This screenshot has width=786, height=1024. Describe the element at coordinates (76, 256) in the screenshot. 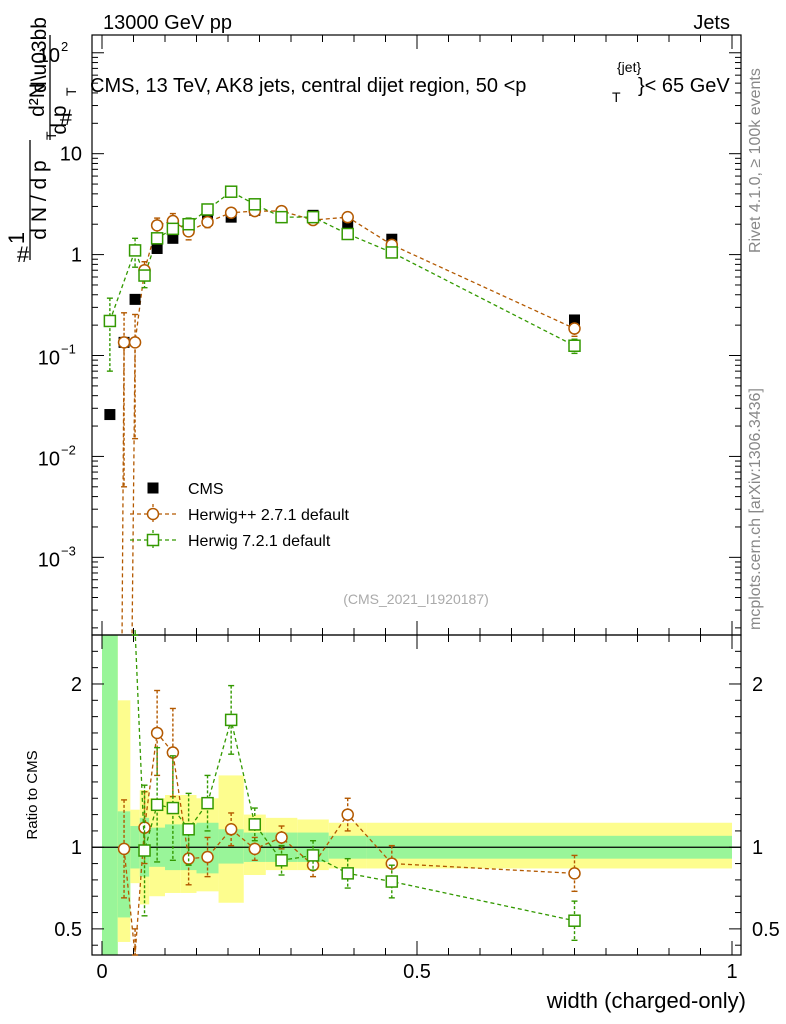

I see `y-tick-label-top: 1` at that location.